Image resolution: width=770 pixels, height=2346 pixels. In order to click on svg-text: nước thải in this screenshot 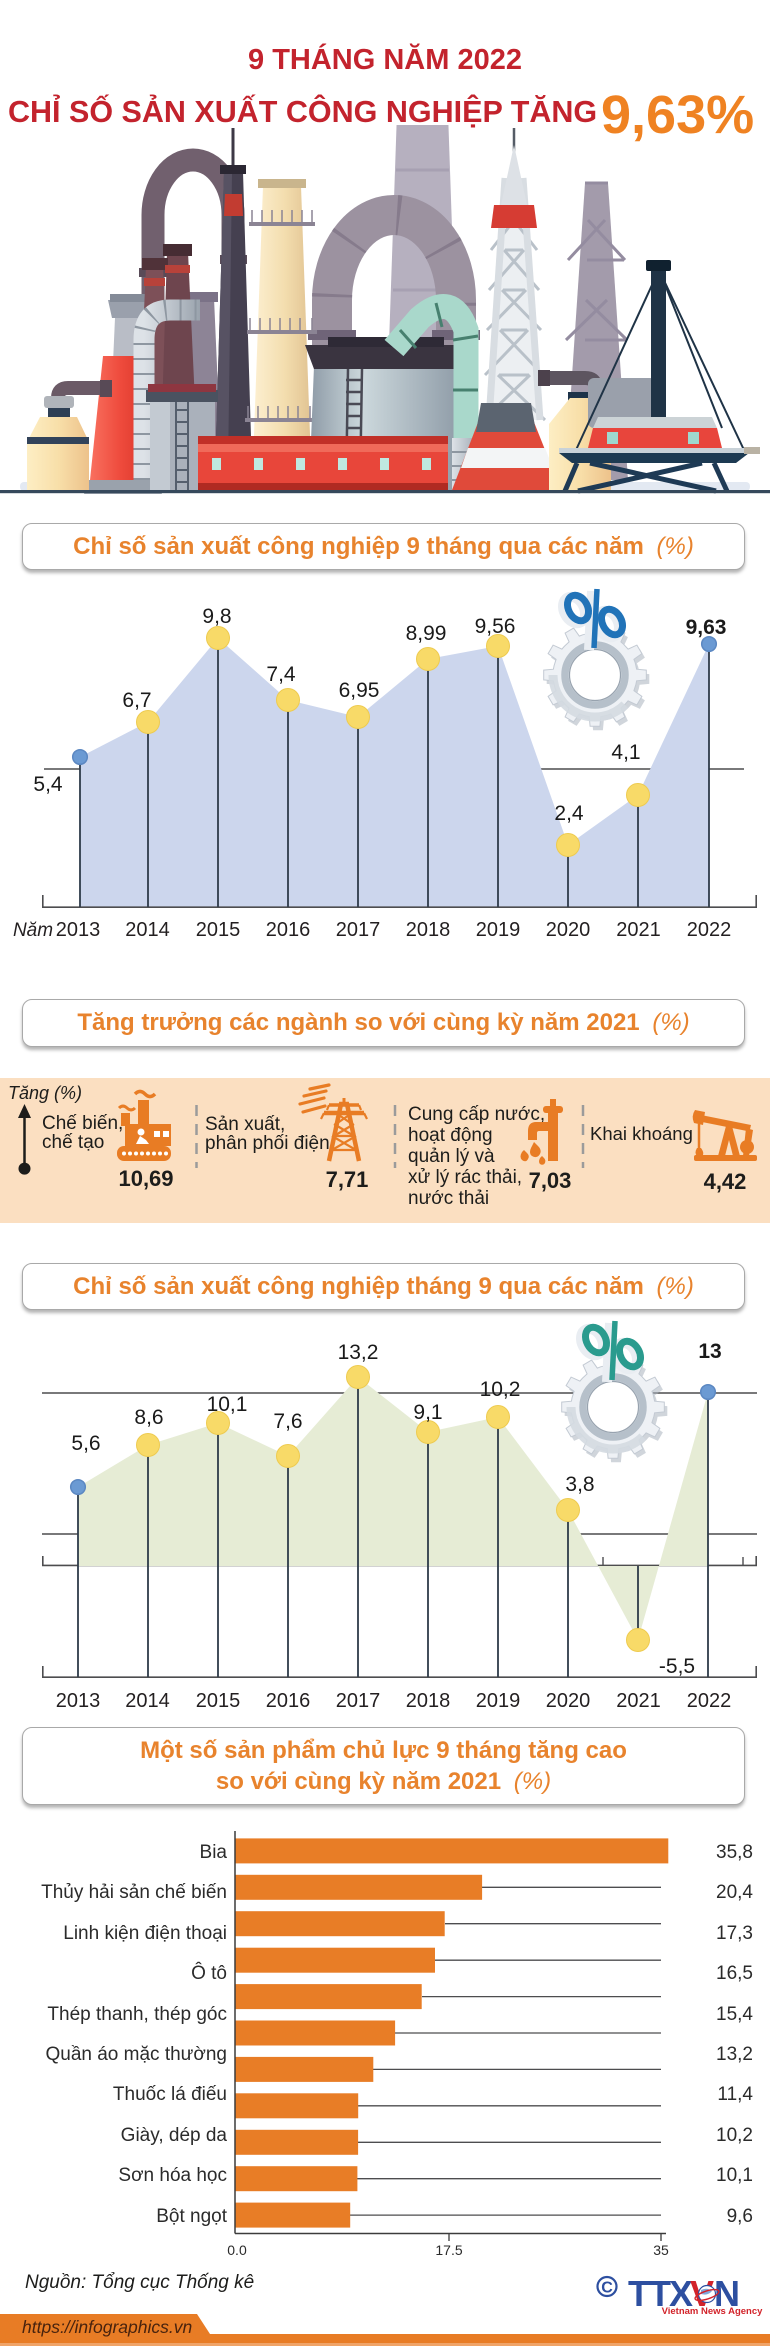, I will do `click(448, 1198)`.